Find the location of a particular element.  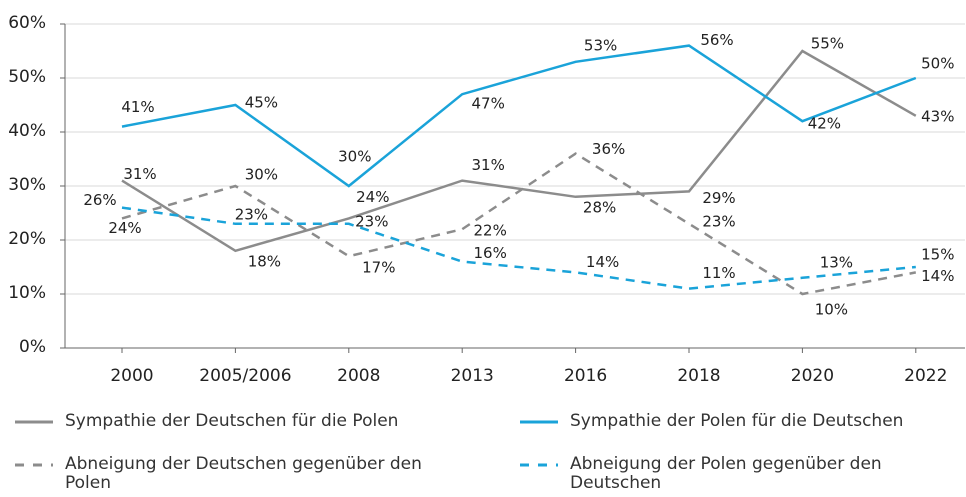

x-tick-label: 2016 is located at coordinates (585, 376).